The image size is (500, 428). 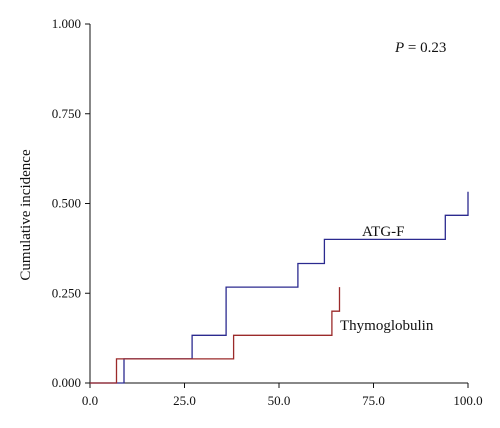 What do you see at coordinates (383, 232) in the screenshot?
I see `series-label-atg-f: ATG-F` at bounding box center [383, 232].